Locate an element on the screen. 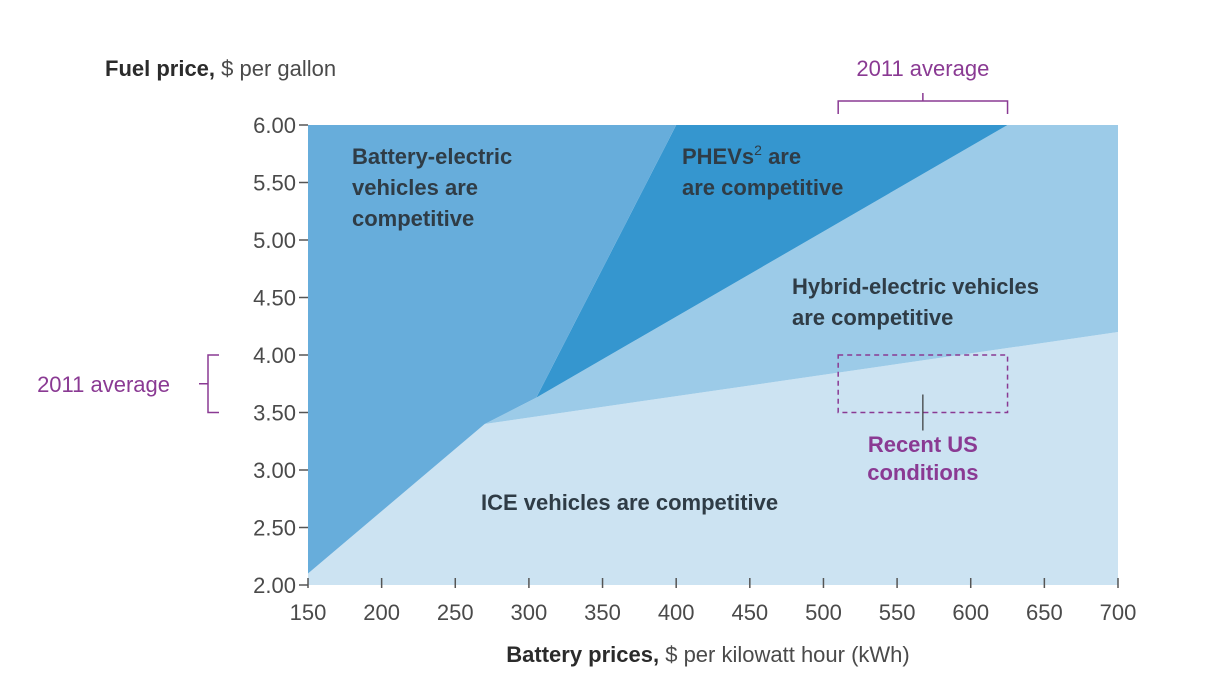  x-tick-label: 650 is located at coordinates (1044, 612).